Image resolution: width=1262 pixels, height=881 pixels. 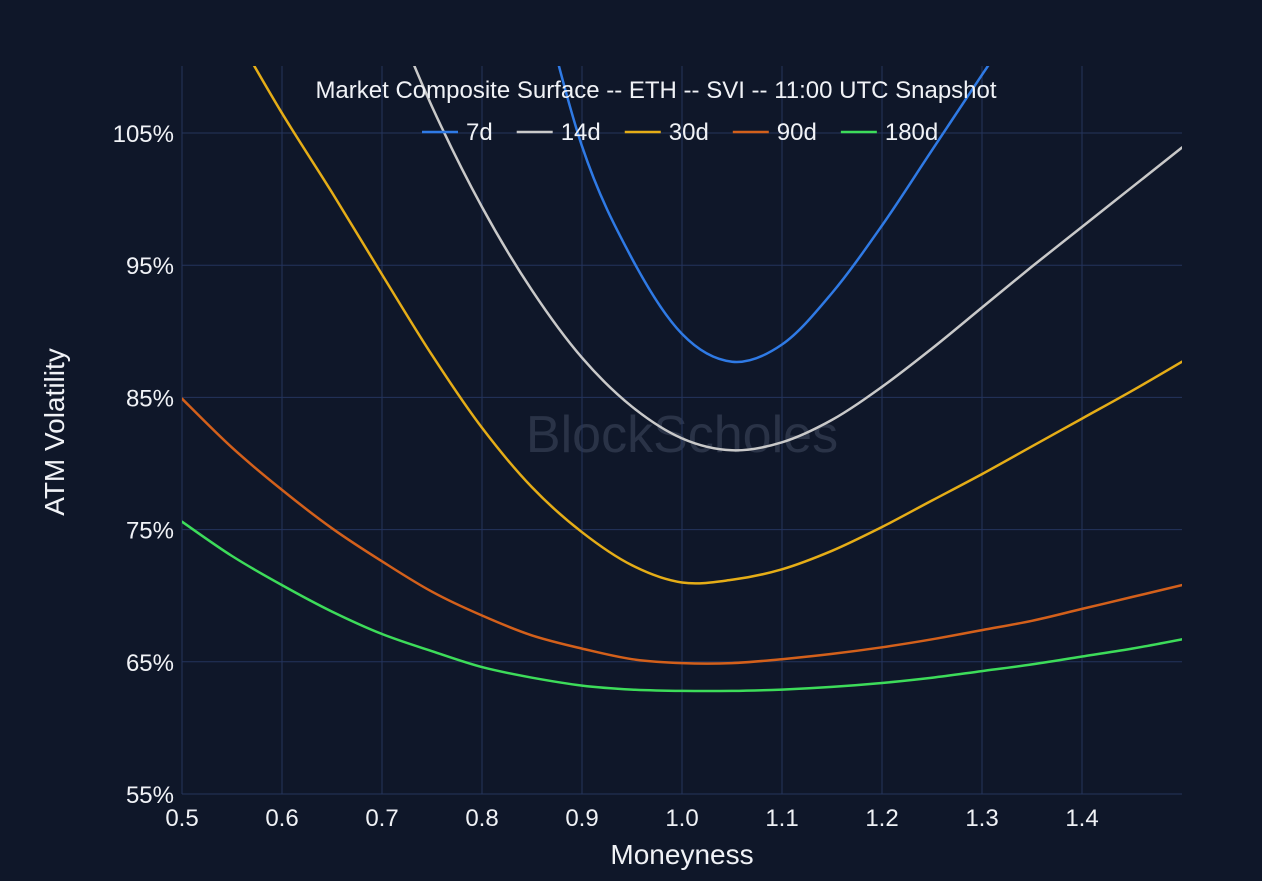 I want to click on legend-label: 30d, so click(x=689, y=132).